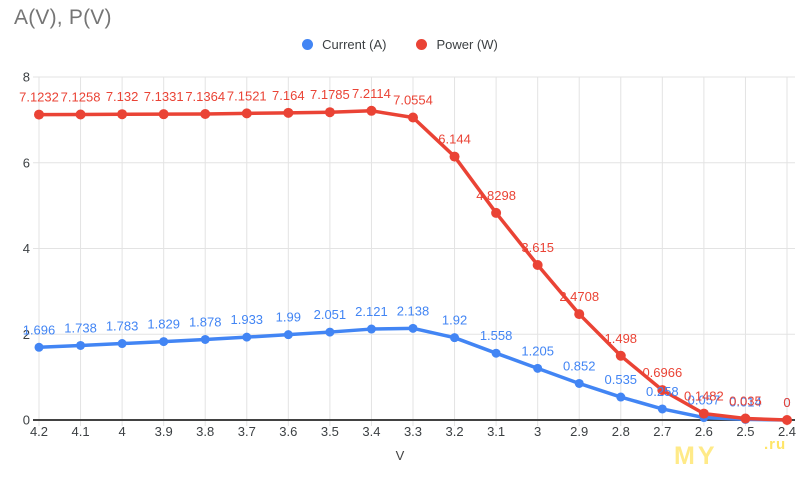  I want to click on current-a-point-label: 1.558, so click(496, 335).